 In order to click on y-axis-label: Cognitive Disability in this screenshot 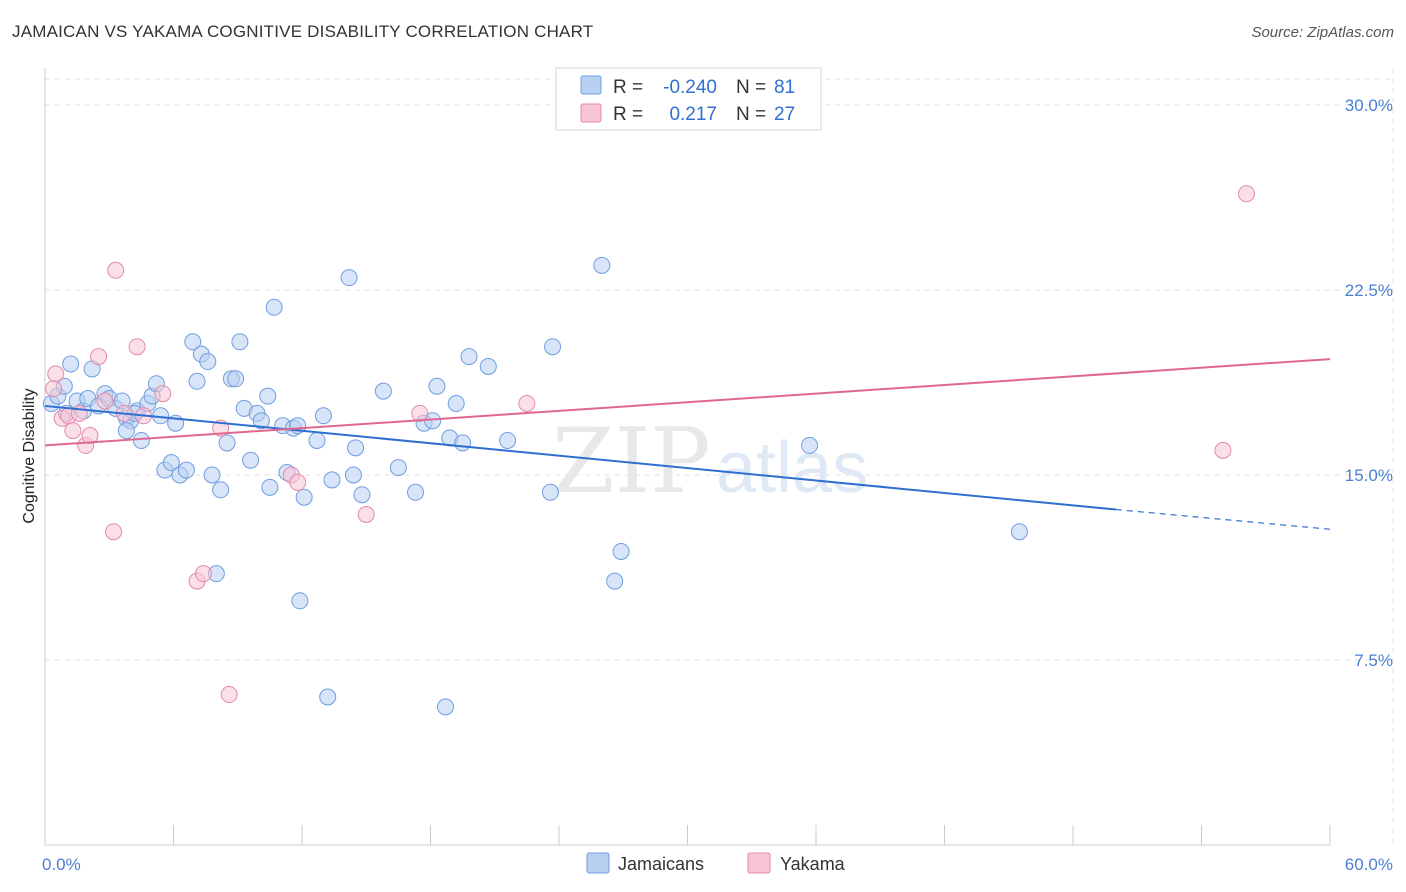, I will do `click(29, 455)`.